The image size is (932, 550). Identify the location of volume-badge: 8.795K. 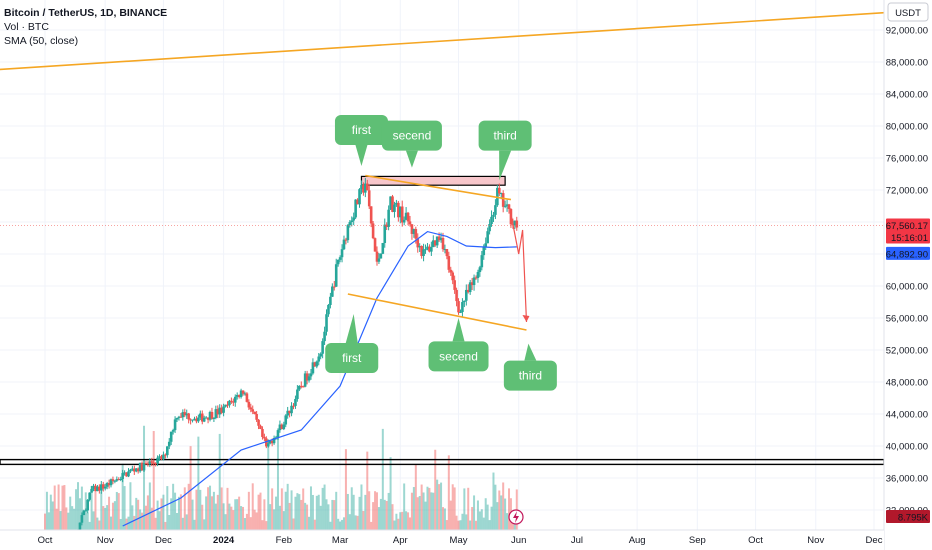
(908, 517).